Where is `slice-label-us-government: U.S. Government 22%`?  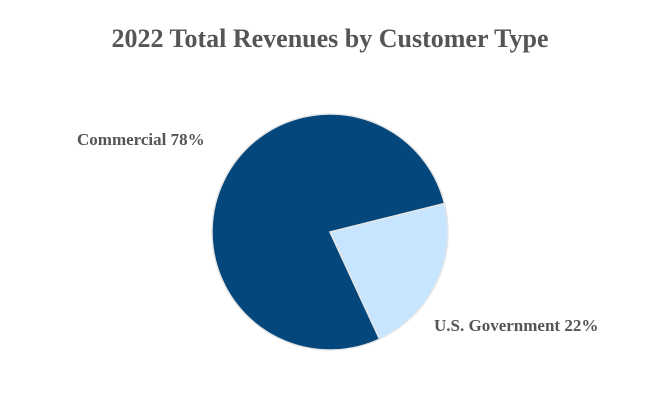 slice-label-us-government: U.S. Government 22% is located at coordinates (516, 325).